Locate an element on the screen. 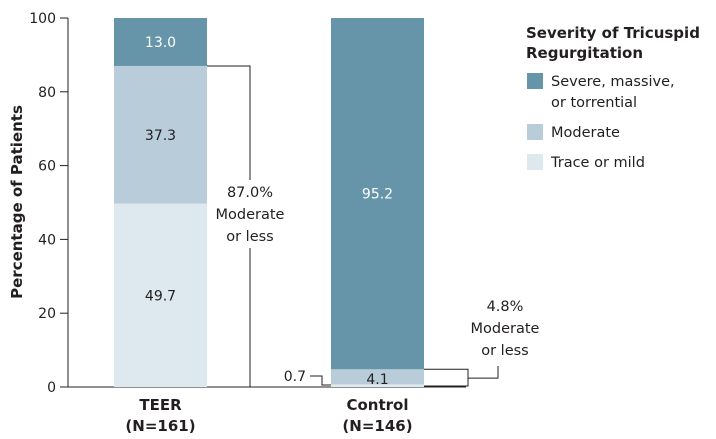  y-tick-label: 20 is located at coordinates (47, 314).